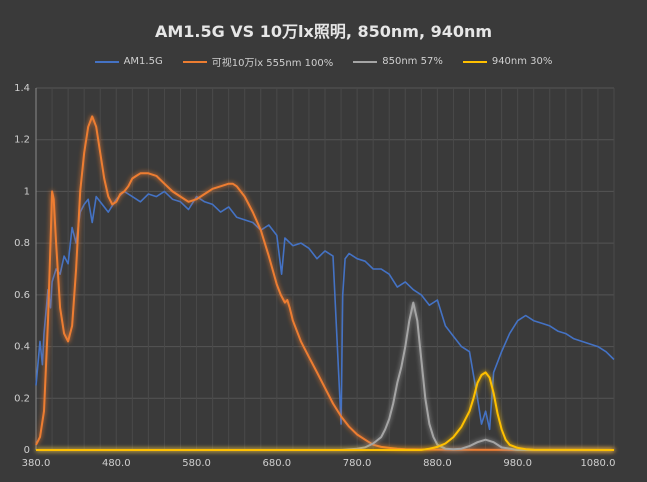 This screenshot has width=647, height=482. What do you see at coordinates (36, 463) in the screenshot?
I see `x-tick-label: 380.0` at bounding box center [36, 463].